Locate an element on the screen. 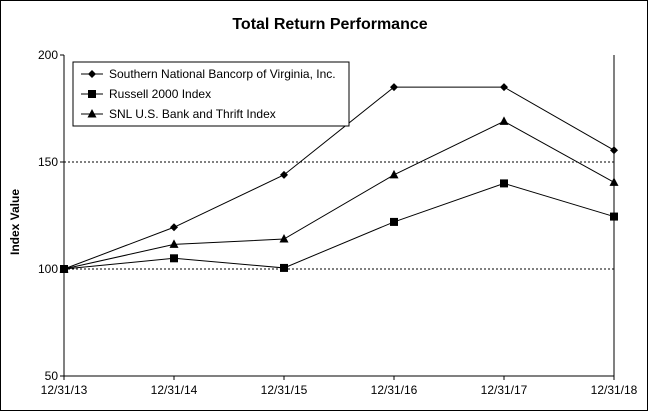 This screenshot has height=411, width=648. y-tick-label-100: 100 is located at coordinates (48, 269).